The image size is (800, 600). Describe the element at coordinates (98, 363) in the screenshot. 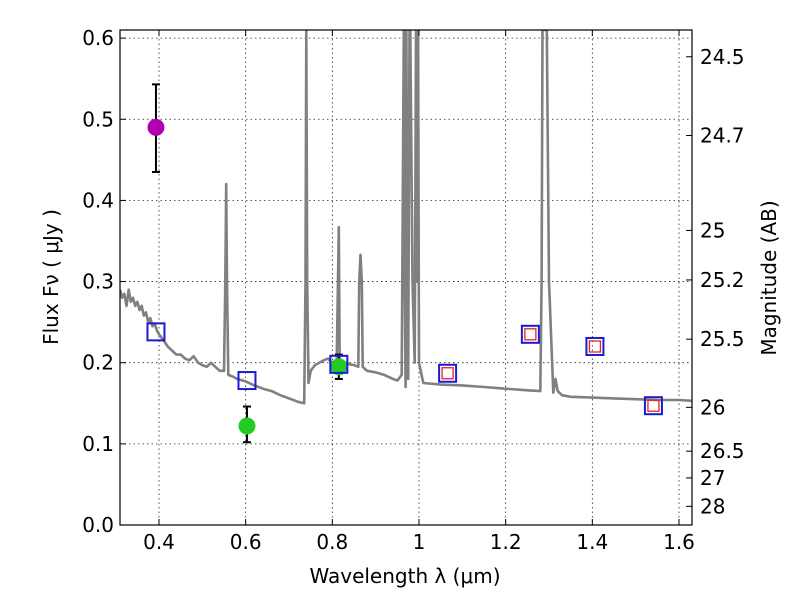

I see `y-tick-label: 0.2` at that location.